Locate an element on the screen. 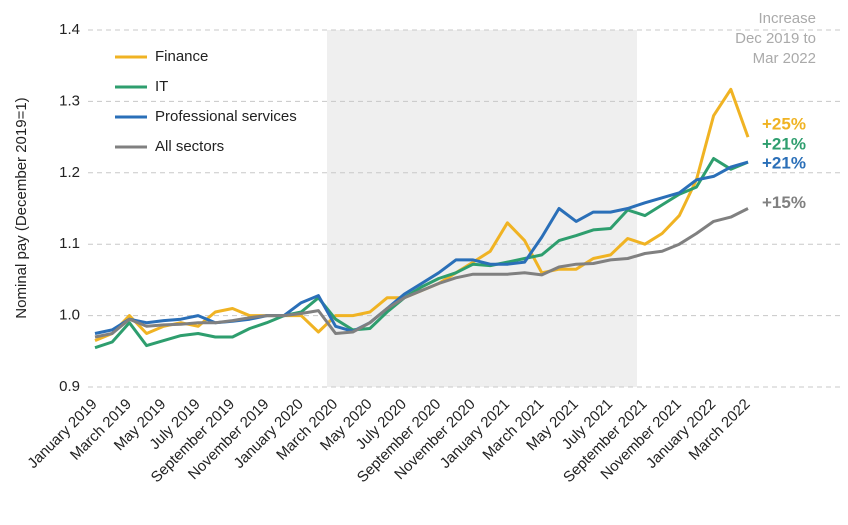 This screenshot has height=525, width=848. y-tick-label: 1.1 is located at coordinates (69, 243).